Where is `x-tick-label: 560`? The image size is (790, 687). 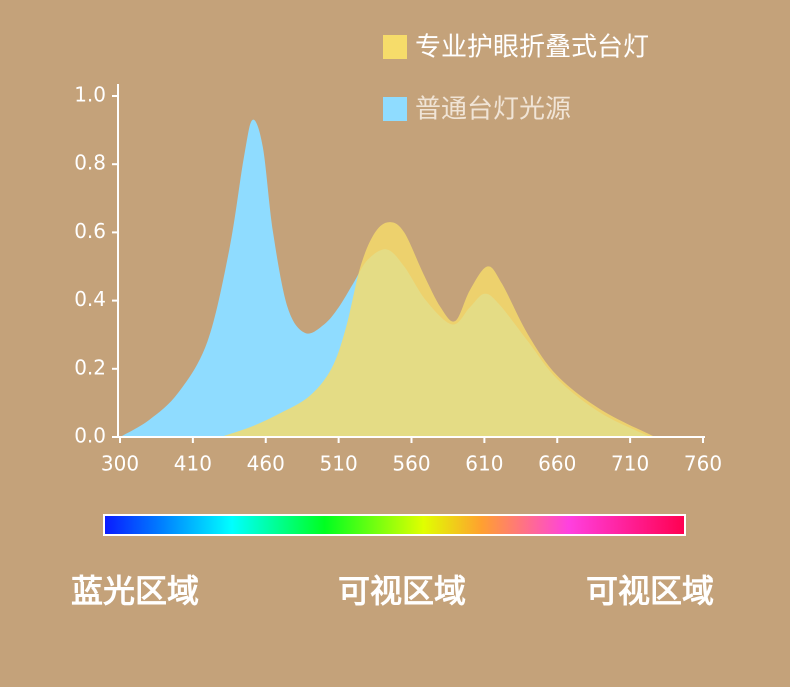 x-tick-label: 560 is located at coordinates (411, 464).